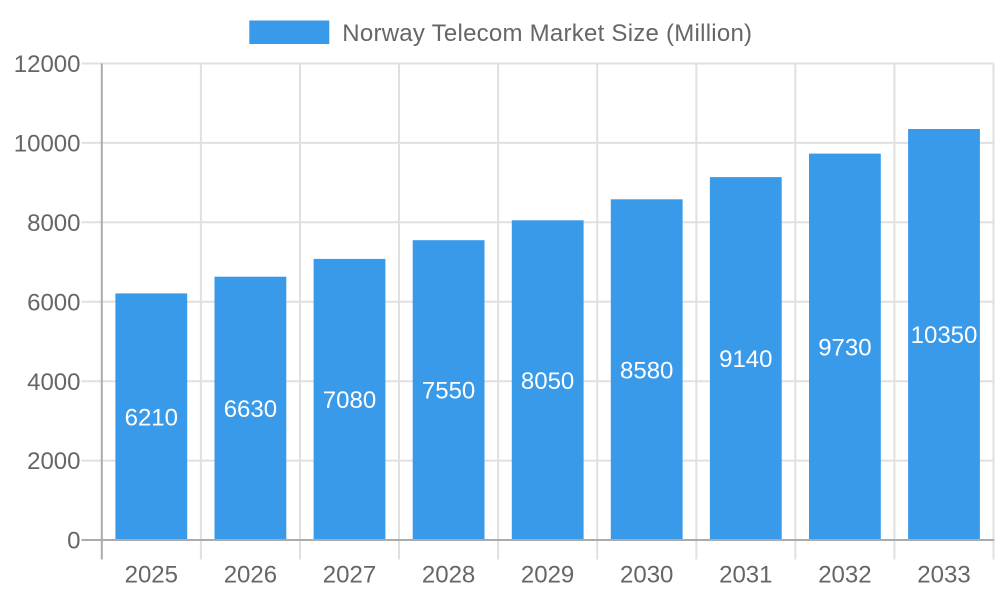 The image size is (1000, 600). I want to click on svg-text: 2031, so click(745, 574).